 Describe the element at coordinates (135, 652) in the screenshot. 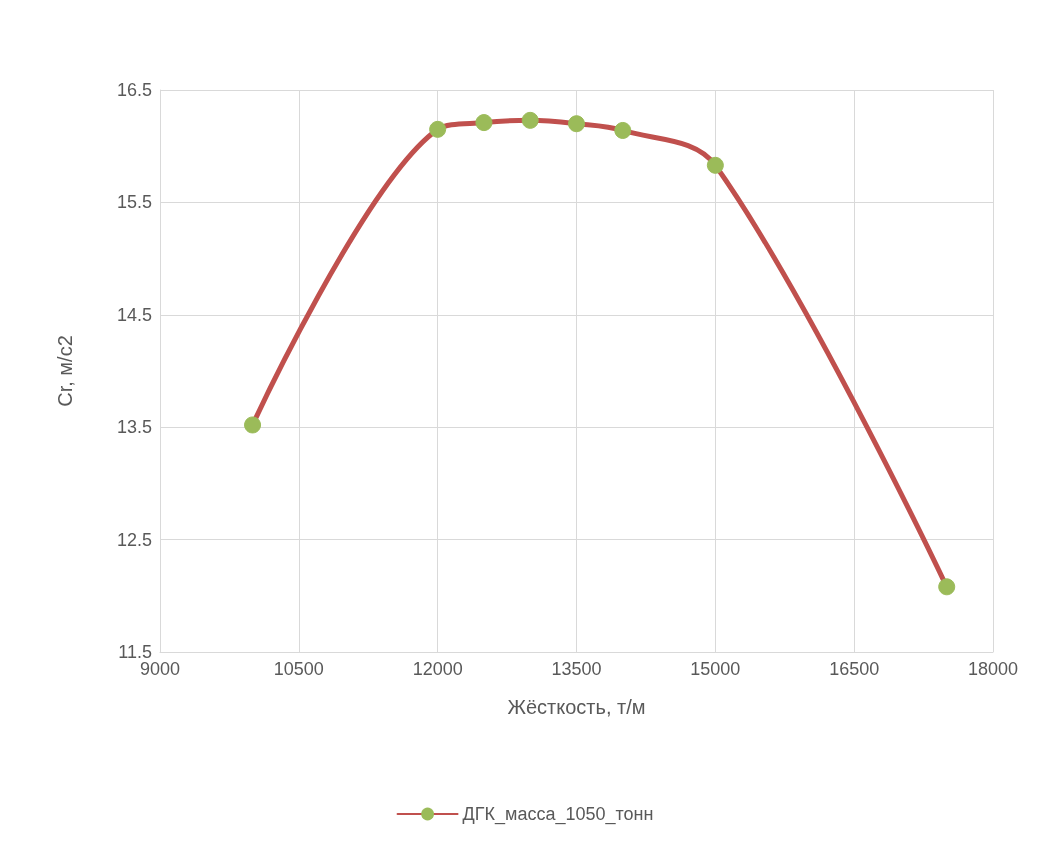

I see `y-tick-label: 11.5` at that location.